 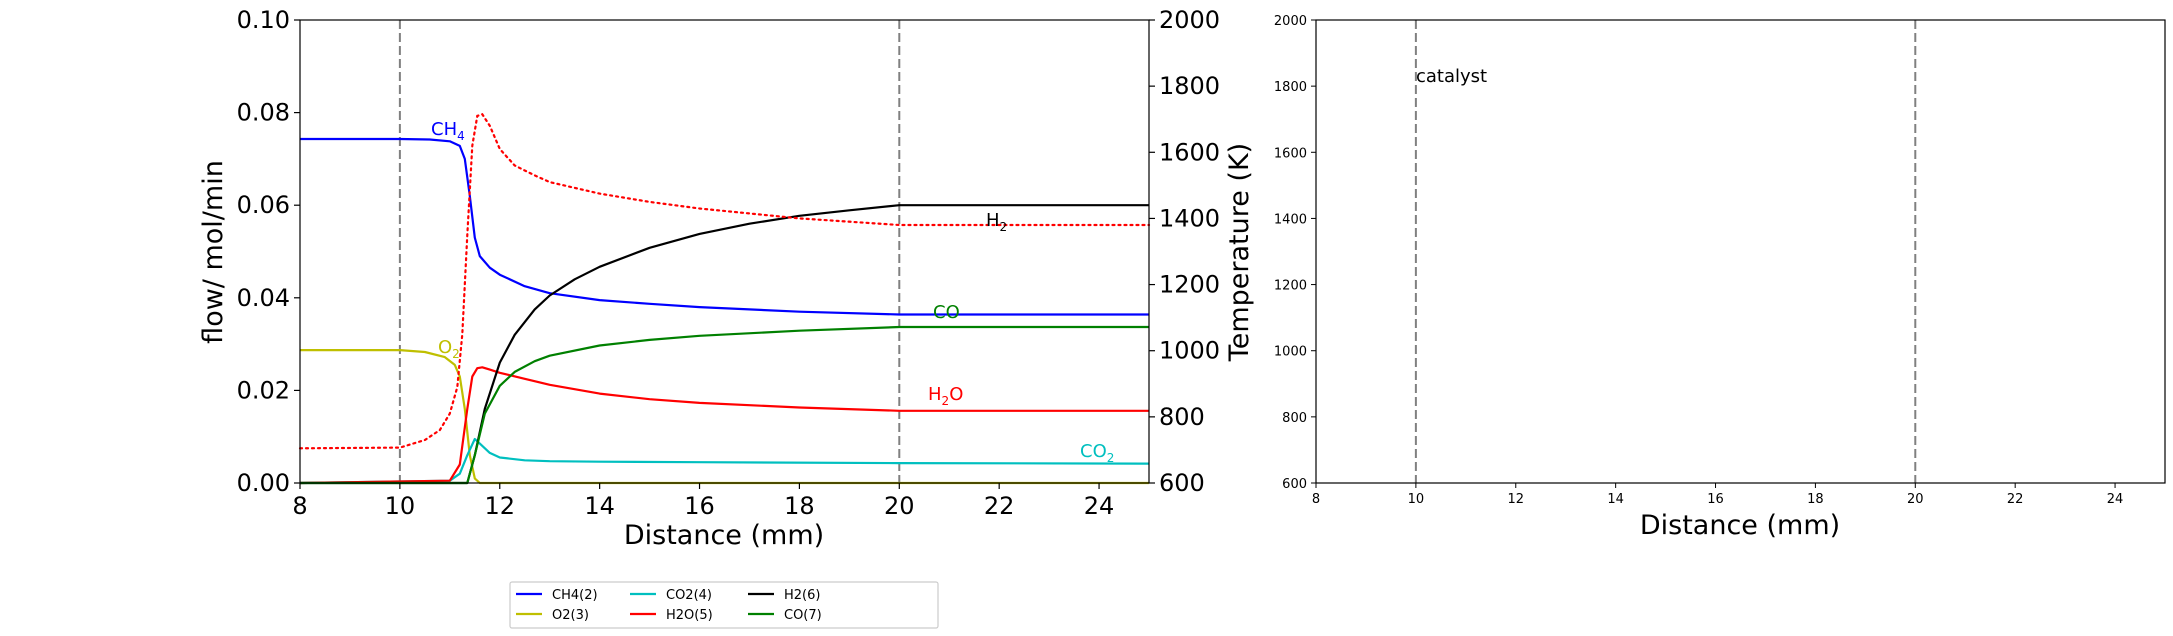 I want to click on series-label: H2O, so click(x=945, y=396).